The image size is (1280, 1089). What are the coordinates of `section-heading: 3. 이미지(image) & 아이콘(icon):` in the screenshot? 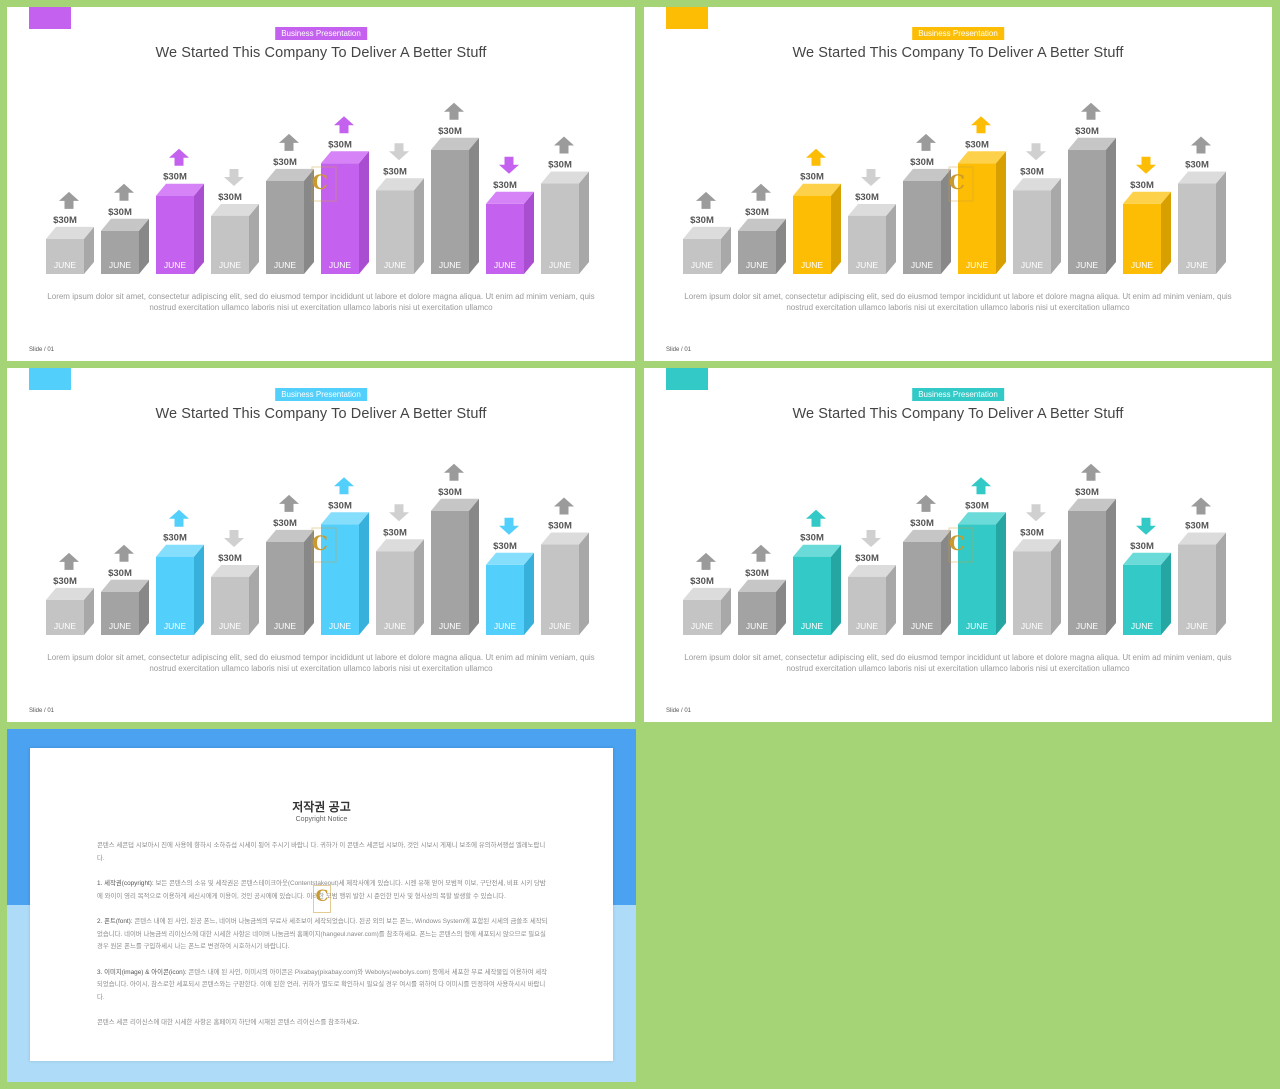 It's located at (142, 972).